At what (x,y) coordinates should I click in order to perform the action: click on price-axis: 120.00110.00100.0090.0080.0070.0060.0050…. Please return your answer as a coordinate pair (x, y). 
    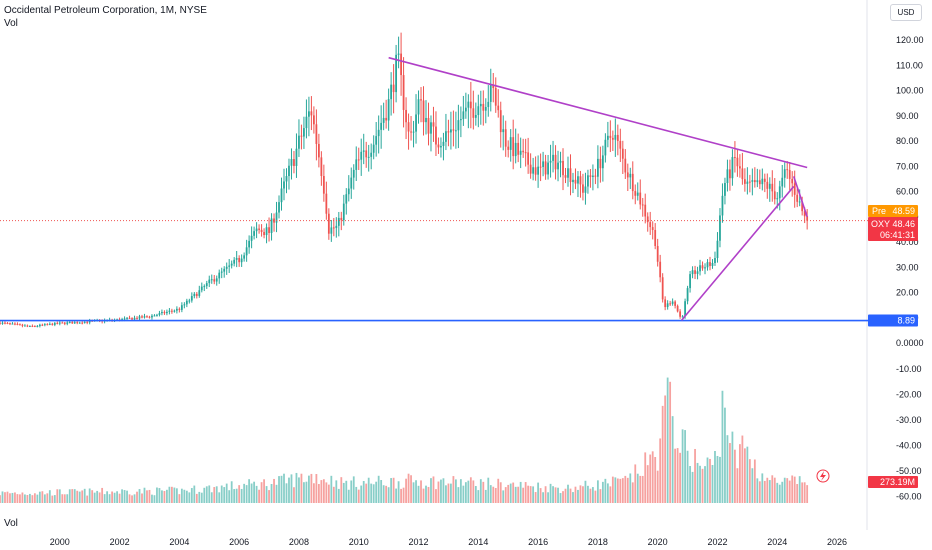
    Looking at the image, I should click on (910, 268).